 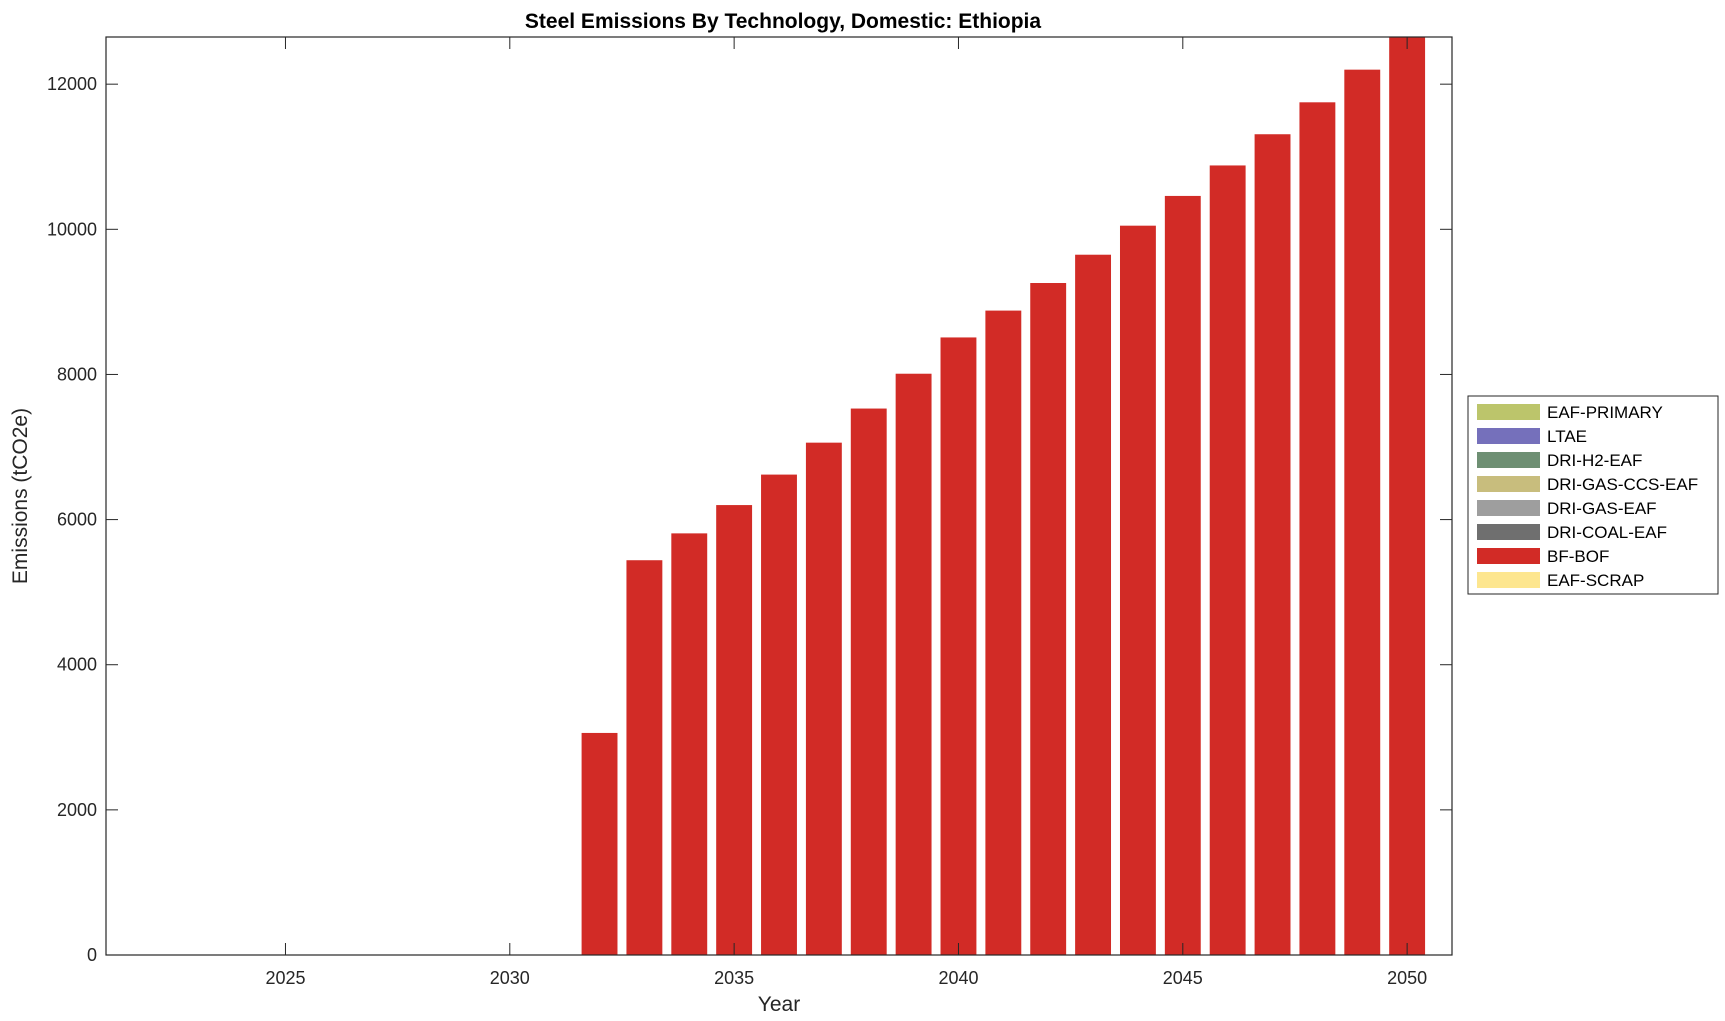 I want to click on y-tick-label: 4000, so click(x=77, y=665).